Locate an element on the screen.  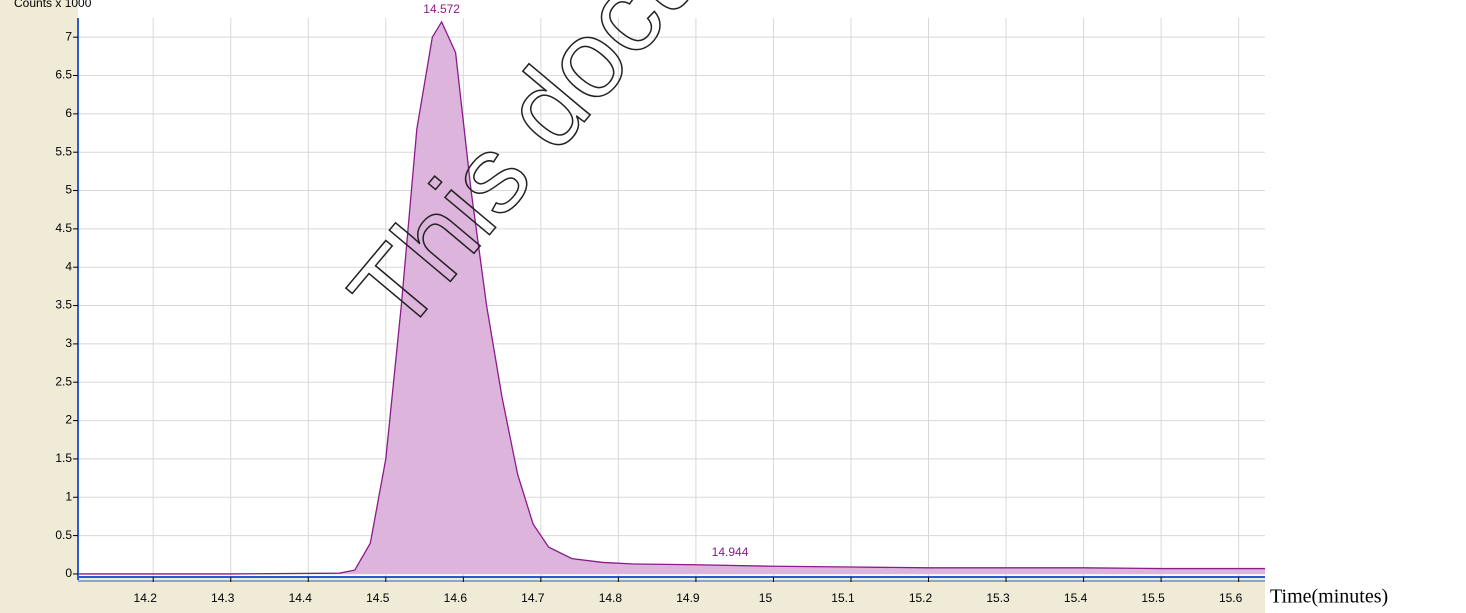
y-tick-label: 2.5 is located at coordinates (63, 381).